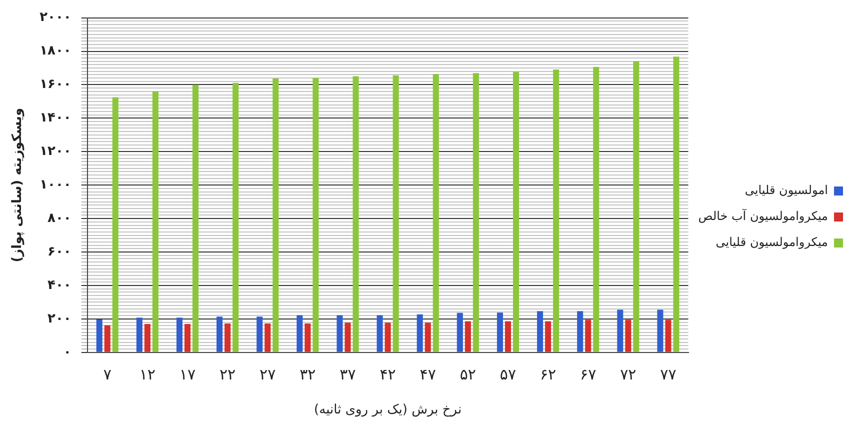  What do you see at coordinates (60, 218) in the screenshot?
I see `y-tick-label: ۸۰۰` at bounding box center [60, 218].